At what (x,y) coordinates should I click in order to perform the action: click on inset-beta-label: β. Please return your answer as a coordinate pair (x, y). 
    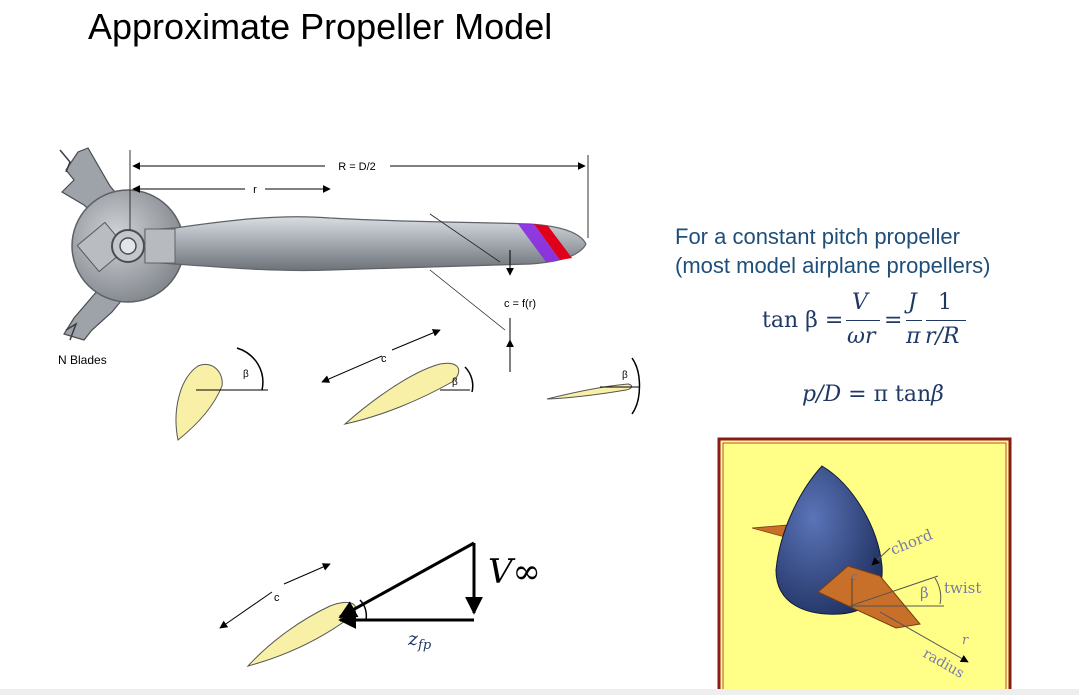
    Looking at the image, I should click on (924, 593).